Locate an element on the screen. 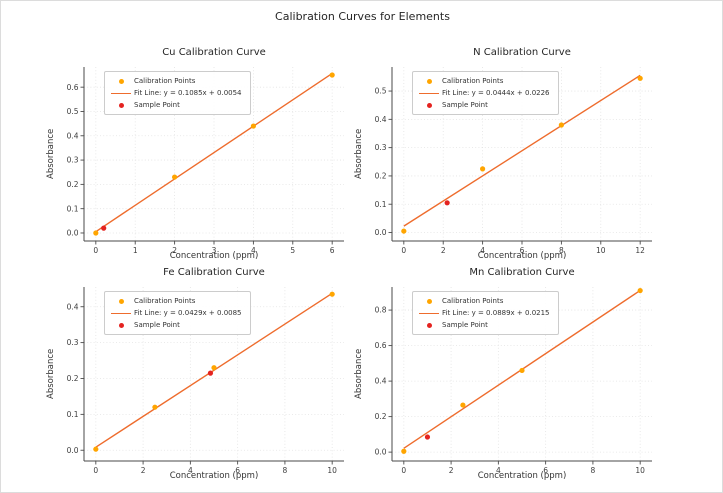 This screenshot has height=493, width=723. subplot-title-mn: Mn Calibration Curve is located at coordinates (522, 272).